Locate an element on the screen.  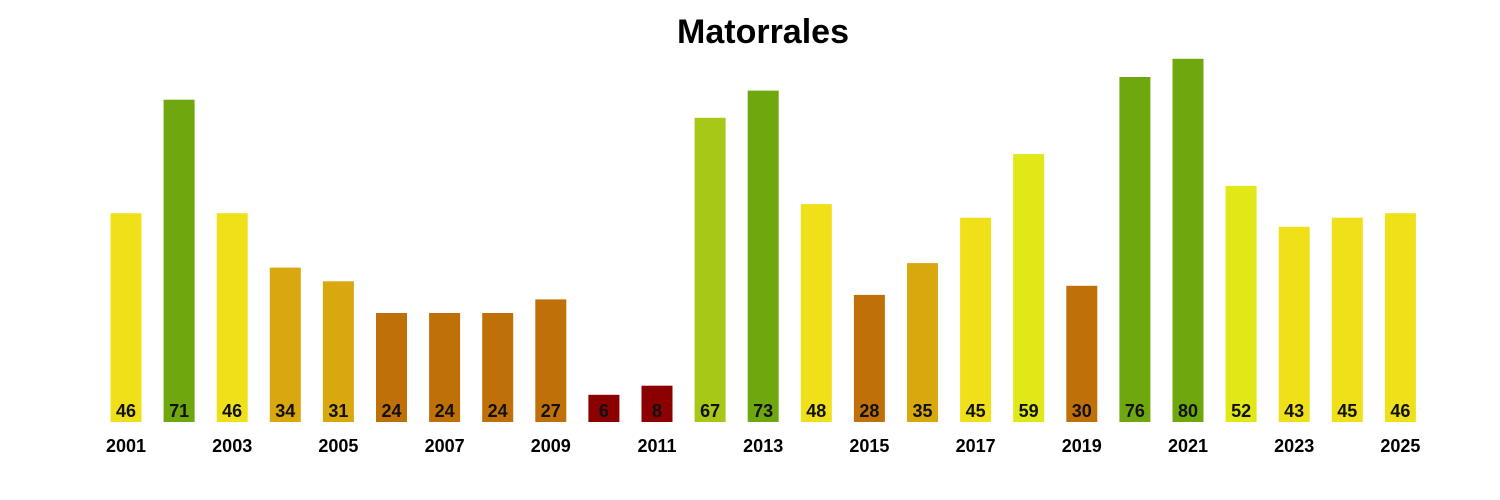
bar-2013 is located at coordinates (763, 256).